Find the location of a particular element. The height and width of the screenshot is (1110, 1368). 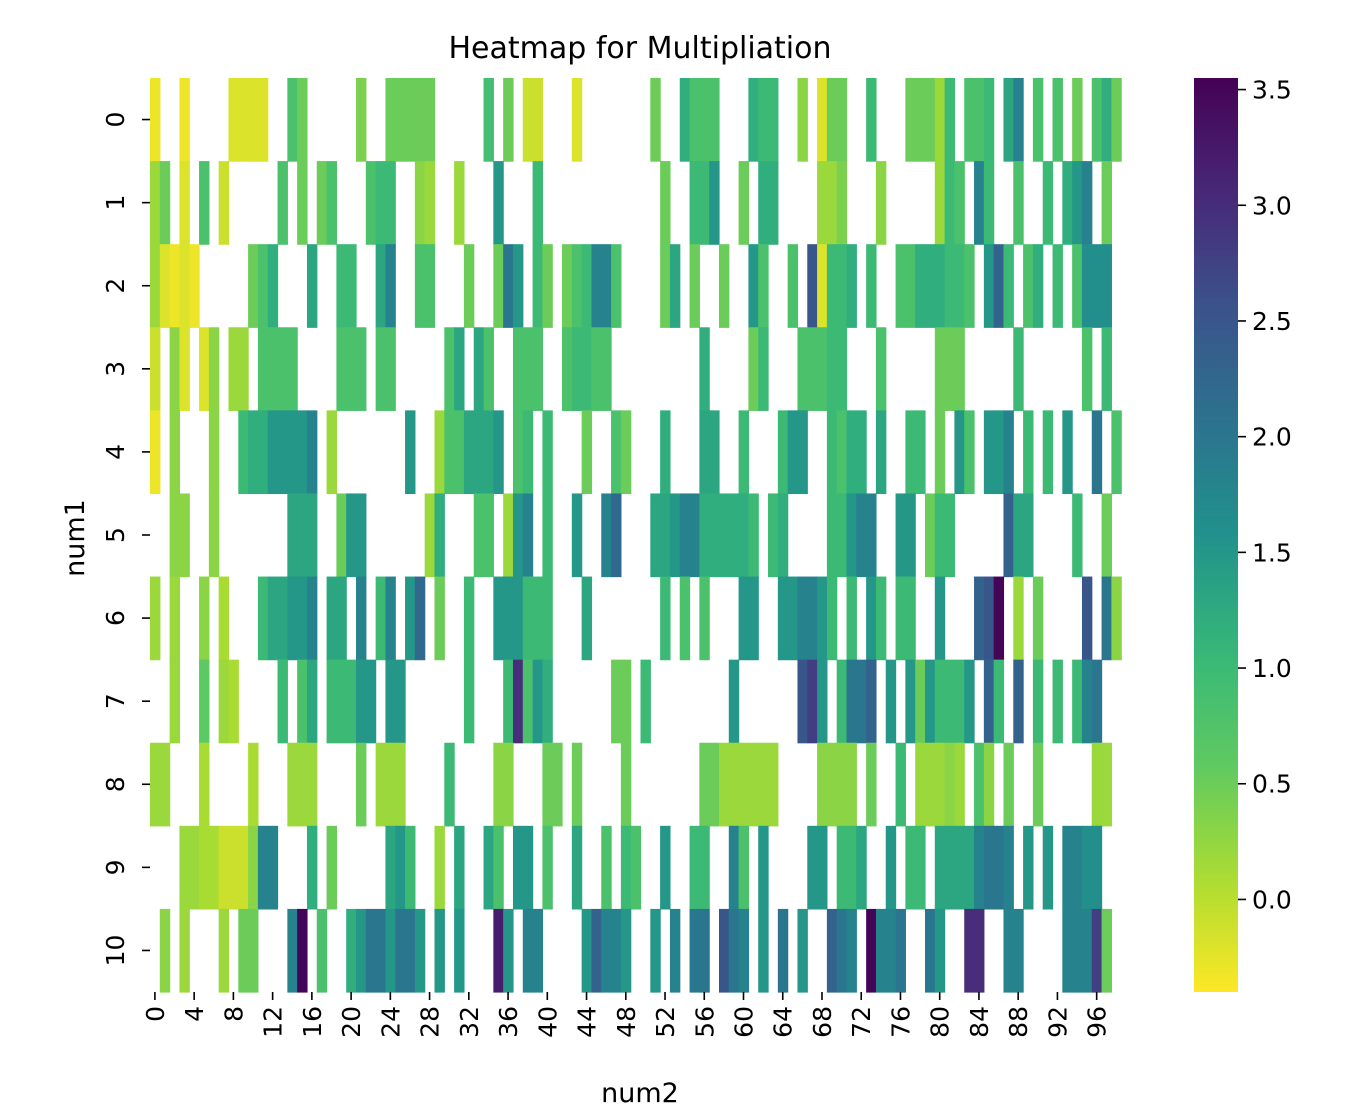

y-tick-label: 7 is located at coordinates (115, 701).